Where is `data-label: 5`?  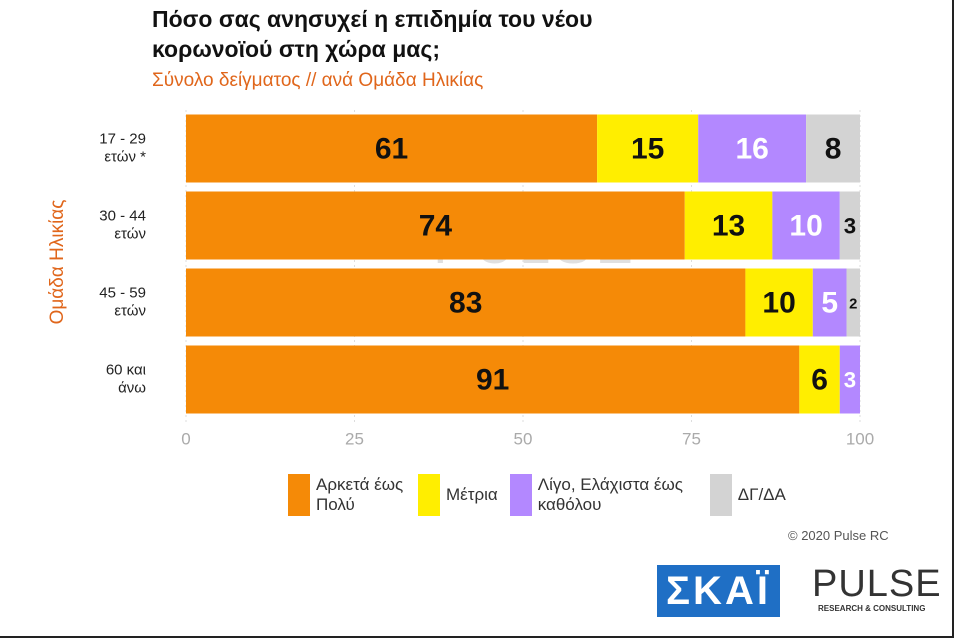 data-label: 5 is located at coordinates (829, 302).